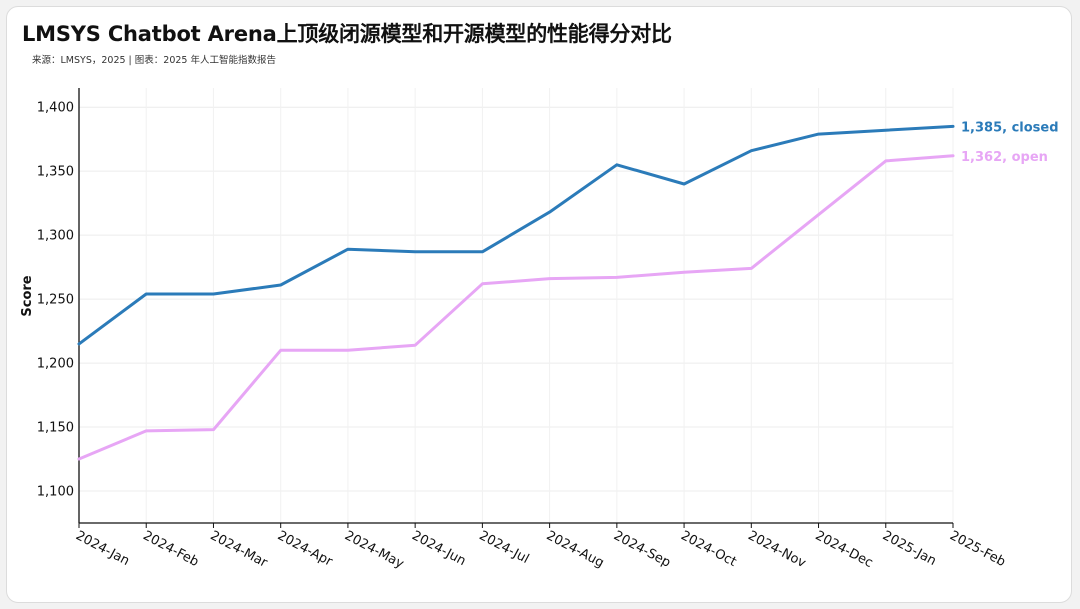 This screenshot has width=1080, height=609. What do you see at coordinates (239, 549) in the screenshot?
I see `x-tick-label: 2024-Mar` at bounding box center [239, 549].